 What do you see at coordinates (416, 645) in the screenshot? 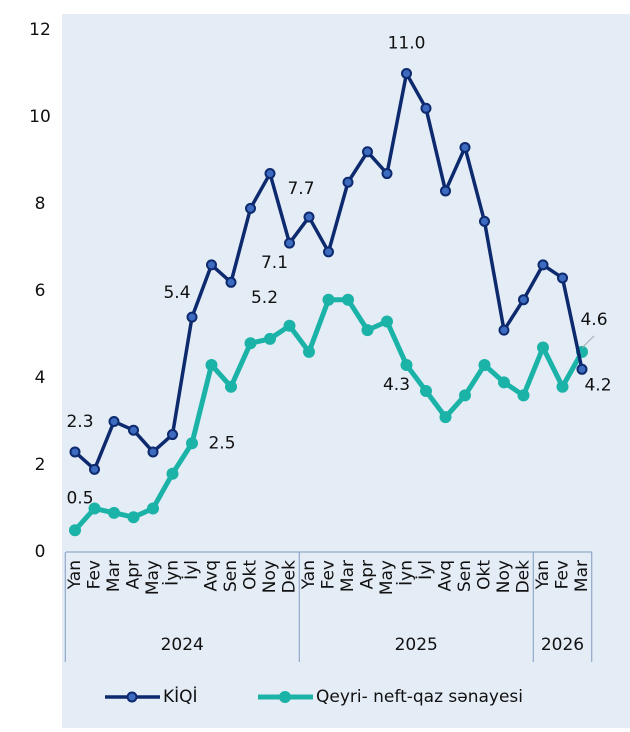
I see `group-label: 2025` at bounding box center [416, 645].